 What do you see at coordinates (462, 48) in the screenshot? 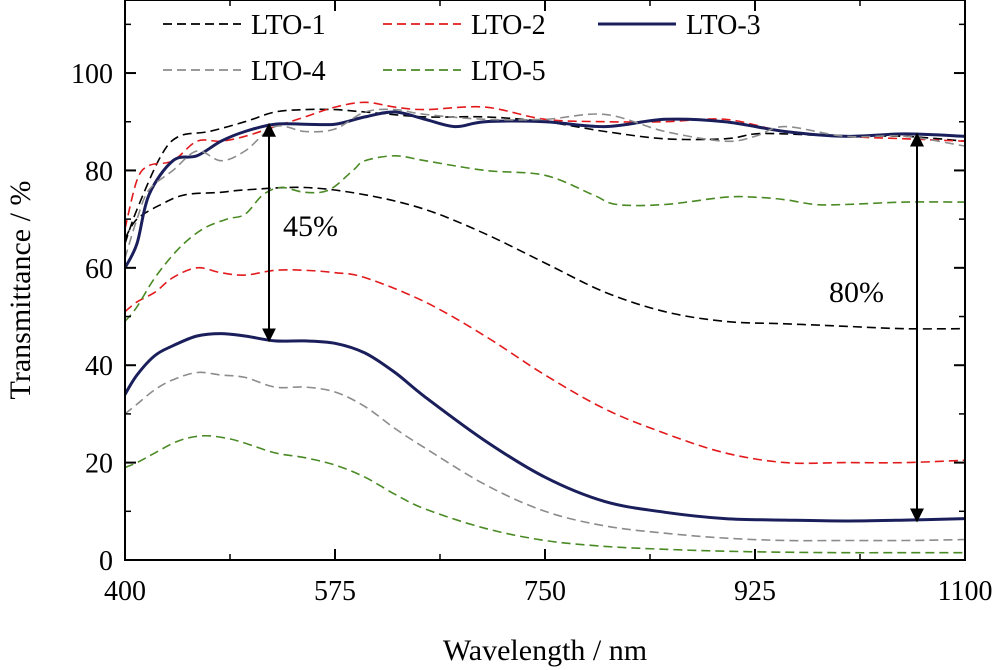
I see `legend: LTO-1 LTO-2 LTO-3 LTO-4 LTO-5` at bounding box center [462, 48].